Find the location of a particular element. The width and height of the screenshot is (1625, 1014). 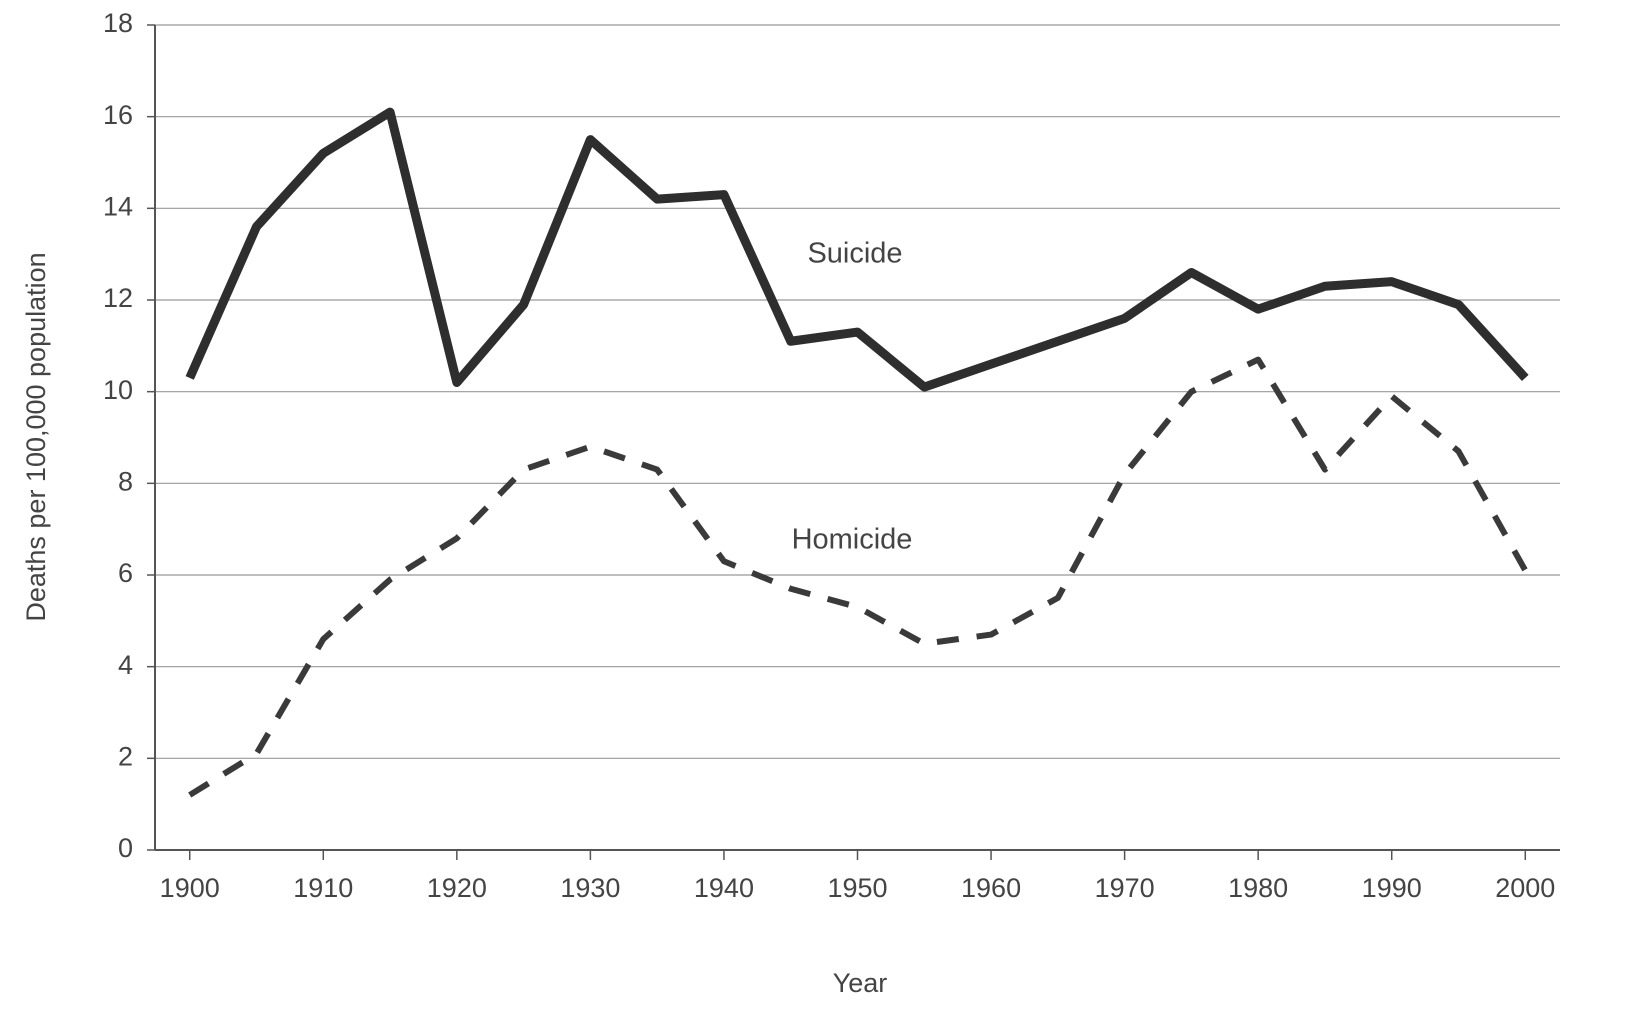

x-tick-label: 1940 is located at coordinates (724, 888).